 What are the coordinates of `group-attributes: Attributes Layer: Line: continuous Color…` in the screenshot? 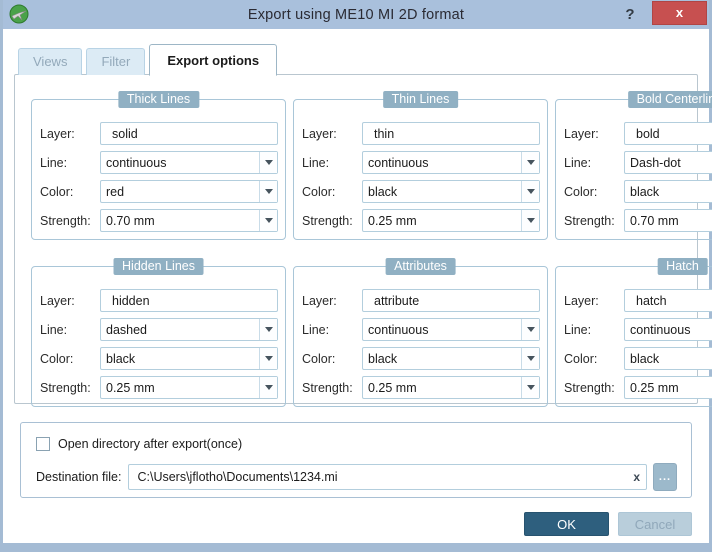 It's located at (420, 332).